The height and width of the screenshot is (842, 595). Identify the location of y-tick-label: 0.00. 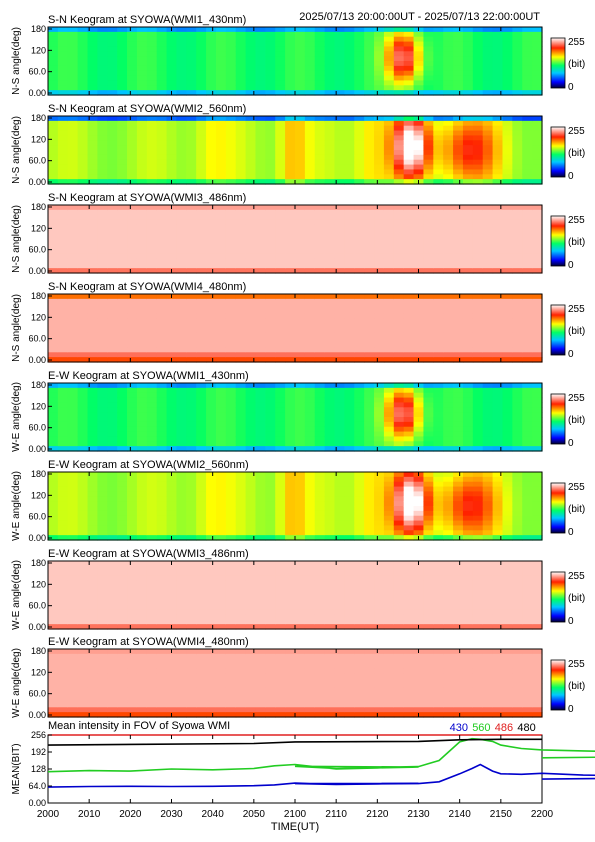
(37, 360).